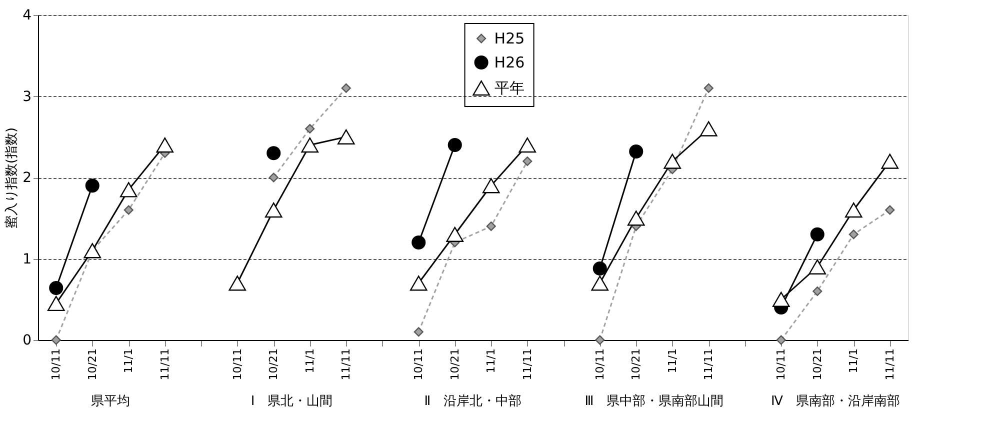 The height and width of the screenshot is (421, 988). Describe the element at coordinates (509, 63) in the screenshot. I see `legend-label: H26` at that location.